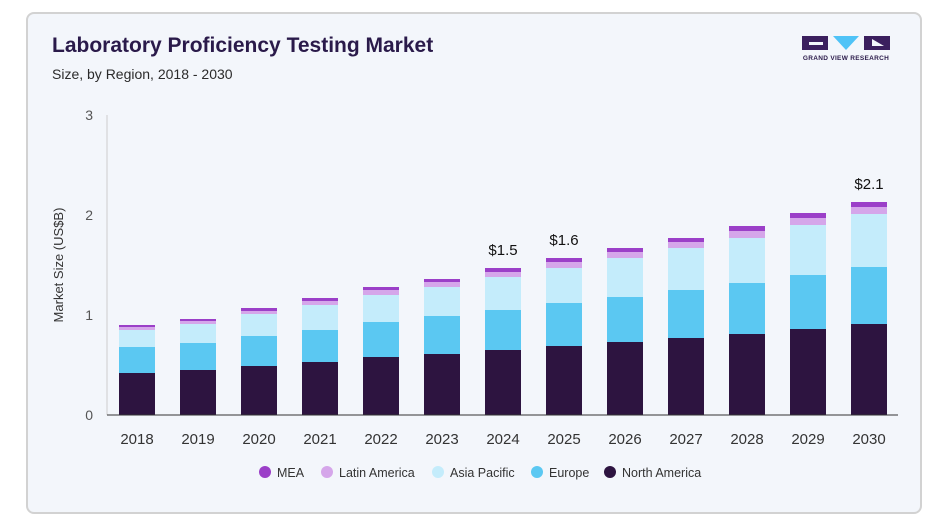 This screenshot has width=952, height=525. What do you see at coordinates (503, 274) in the screenshot?
I see `bar-latin-america-2024` at bounding box center [503, 274].